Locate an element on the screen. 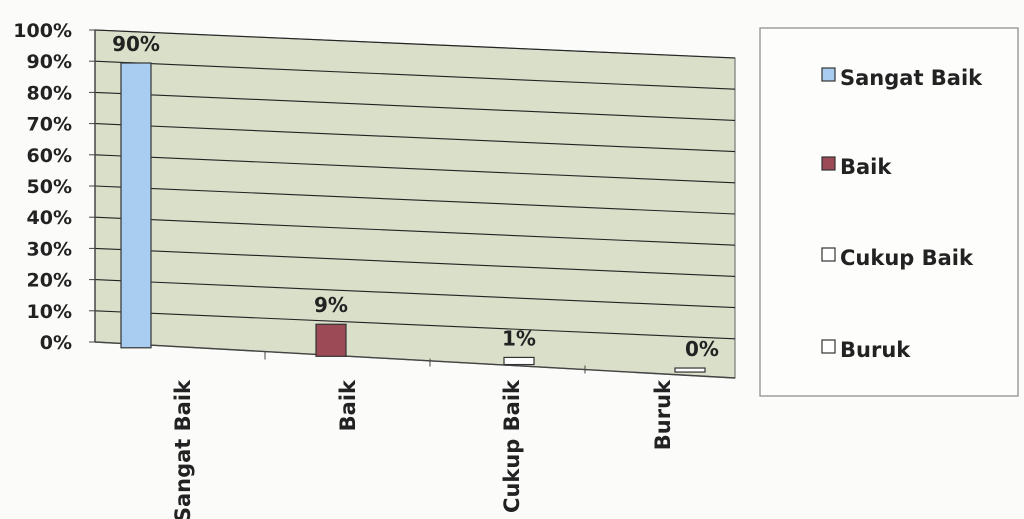  y-tick-label: 60% is located at coordinates (49, 156).